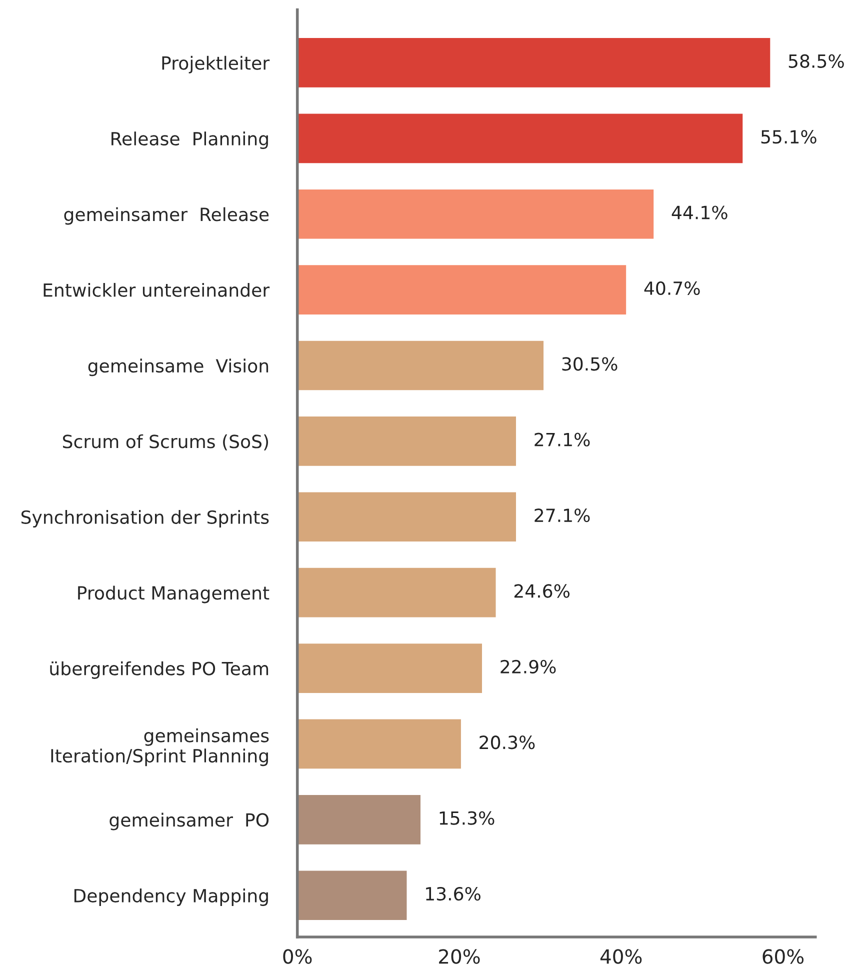 The height and width of the screenshot is (973, 852). I want to click on y-tick-label: gemeinsames Iteration/Sprint Planning, so click(160, 747).